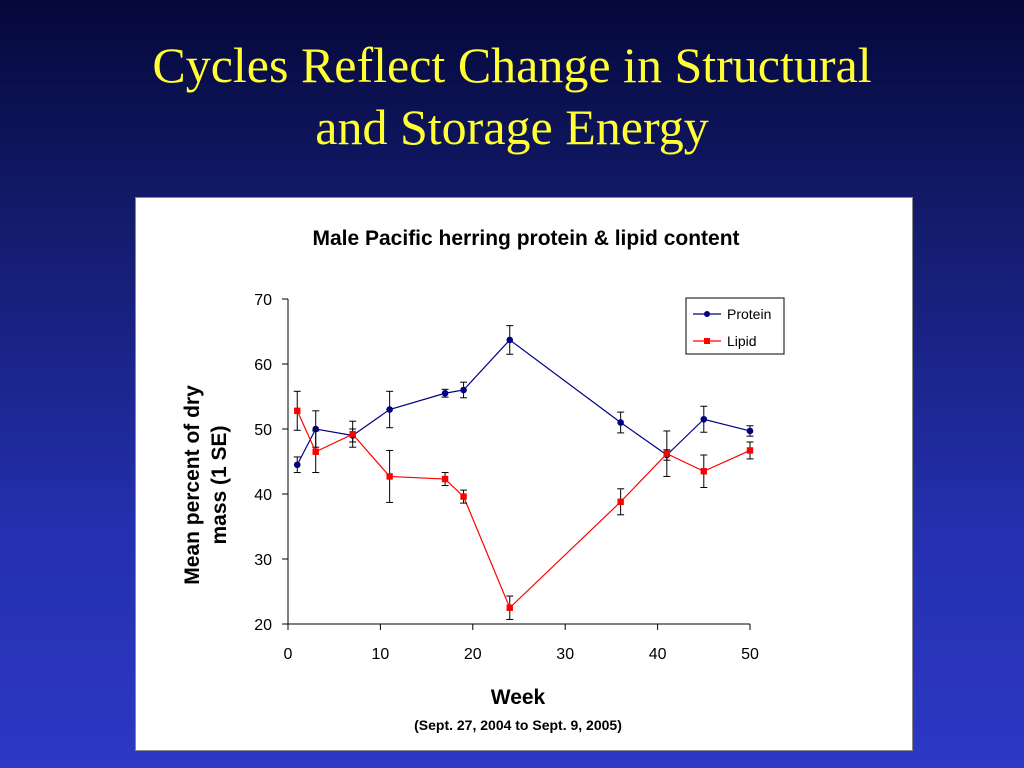 The width and height of the screenshot is (1024, 768). I want to click on y-axis-title-line-2: mass (1 SE), so click(219, 484).